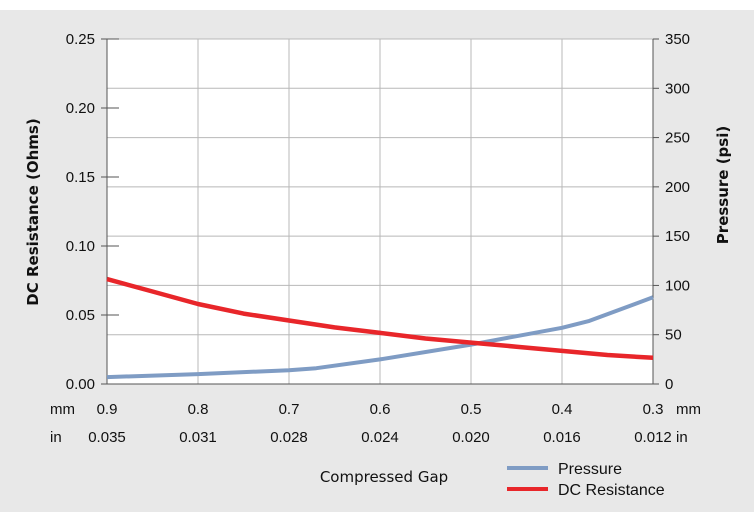  Describe the element at coordinates (380, 437) in the screenshot. I see `x-tick-label-in: 0.024` at that location.